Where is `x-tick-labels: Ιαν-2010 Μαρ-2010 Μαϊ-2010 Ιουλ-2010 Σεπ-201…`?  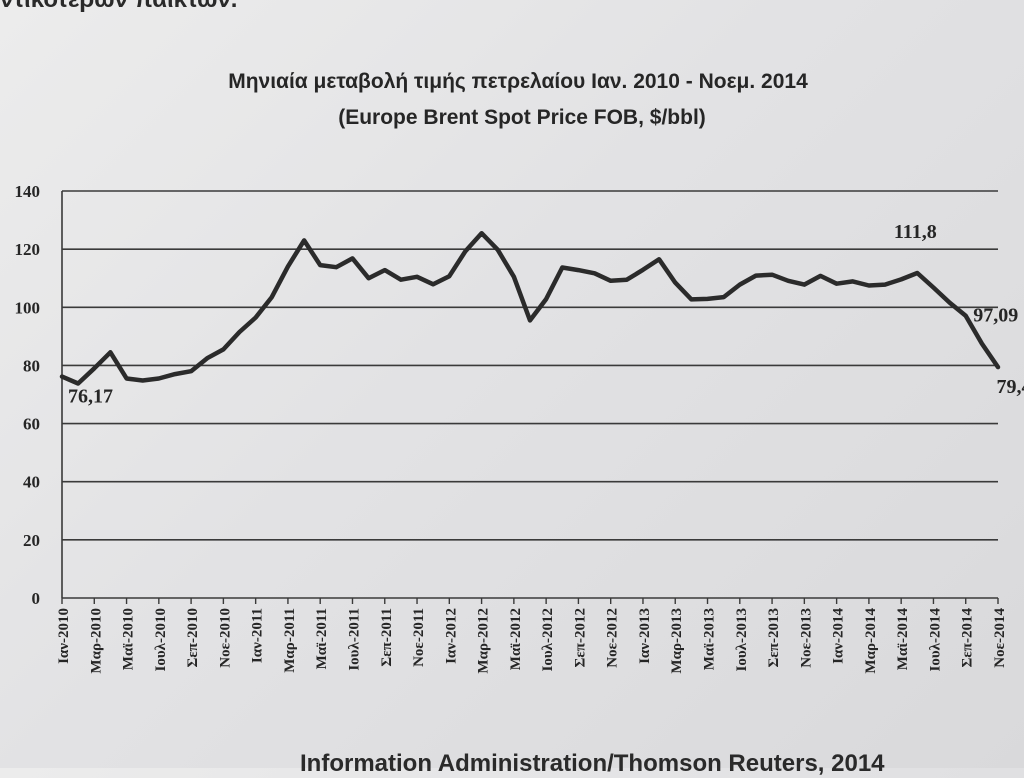 x-tick-labels: Ιαν-2010 Μαρ-2010 Μαϊ-2010 Ιουλ-2010 Σεπ-201… is located at coordinates (532, 641).